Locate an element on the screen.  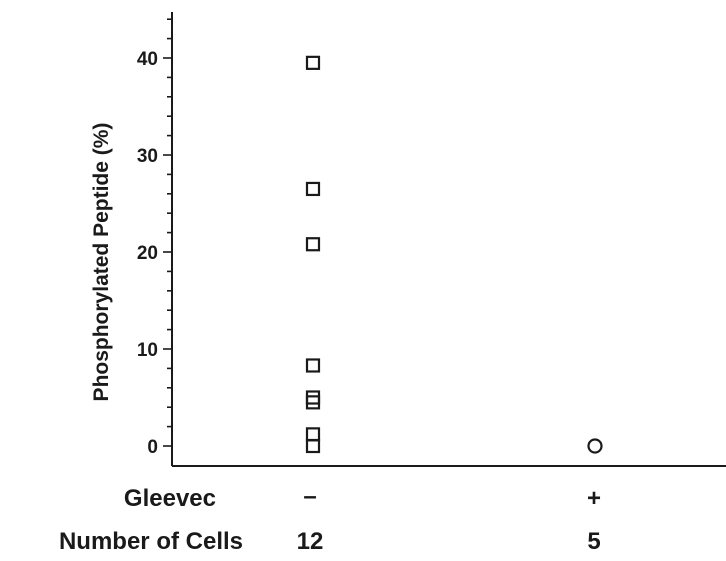
cells-row: Number of Cells 12 5 is located at coordinates (330, 541).